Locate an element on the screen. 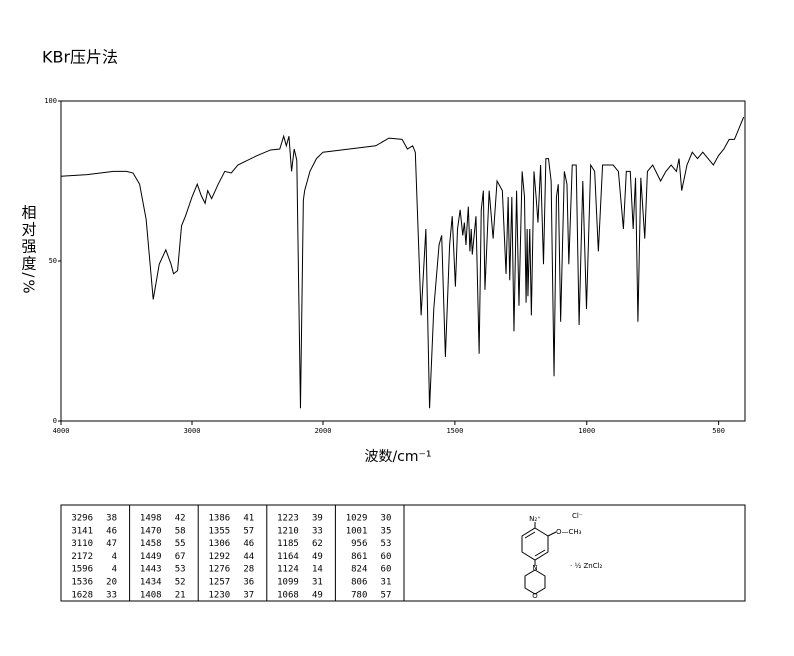 The height and width of the screenshot is (656, 794). amine-label: N is located at coordinates (534, 568).